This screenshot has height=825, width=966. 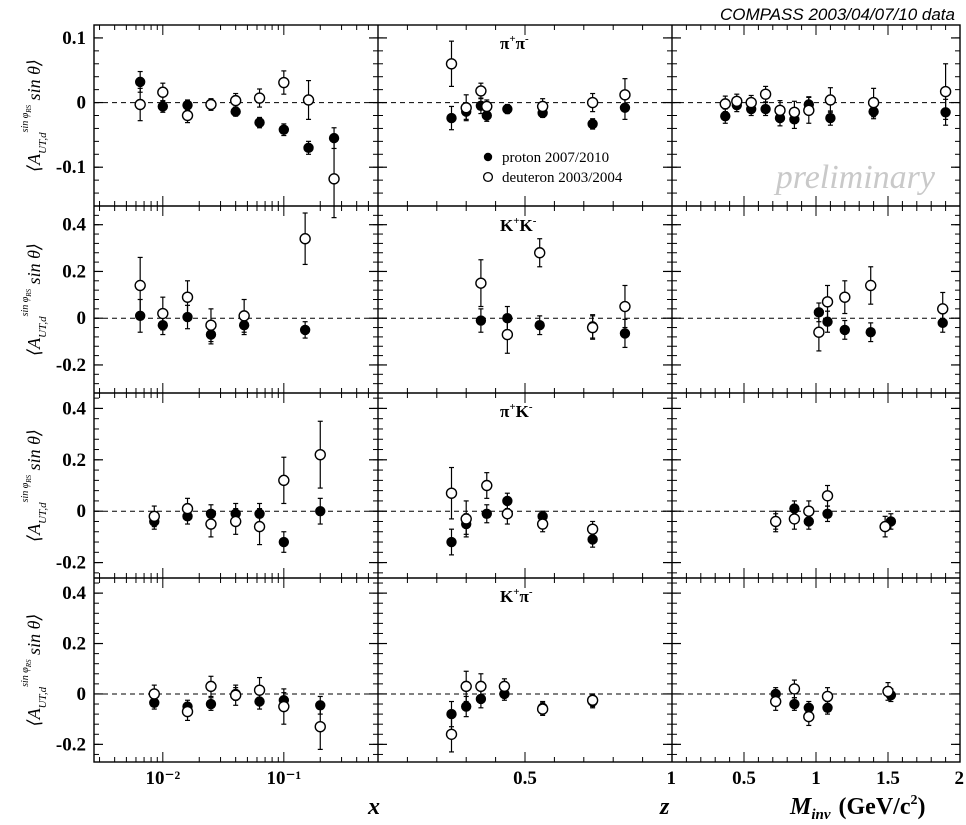 What do you see at coordinates (516, 411) in the screenshot?
I see `channel-label-pik: π+K-` at bounding box center [516, 411].